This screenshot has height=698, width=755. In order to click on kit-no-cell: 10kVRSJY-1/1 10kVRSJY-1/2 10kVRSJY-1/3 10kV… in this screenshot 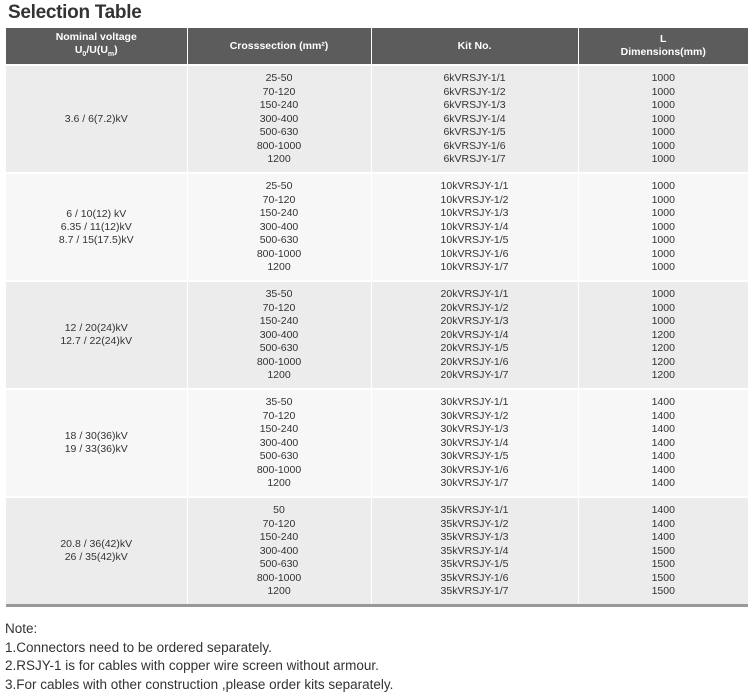, I will do `click(475, 226)`.